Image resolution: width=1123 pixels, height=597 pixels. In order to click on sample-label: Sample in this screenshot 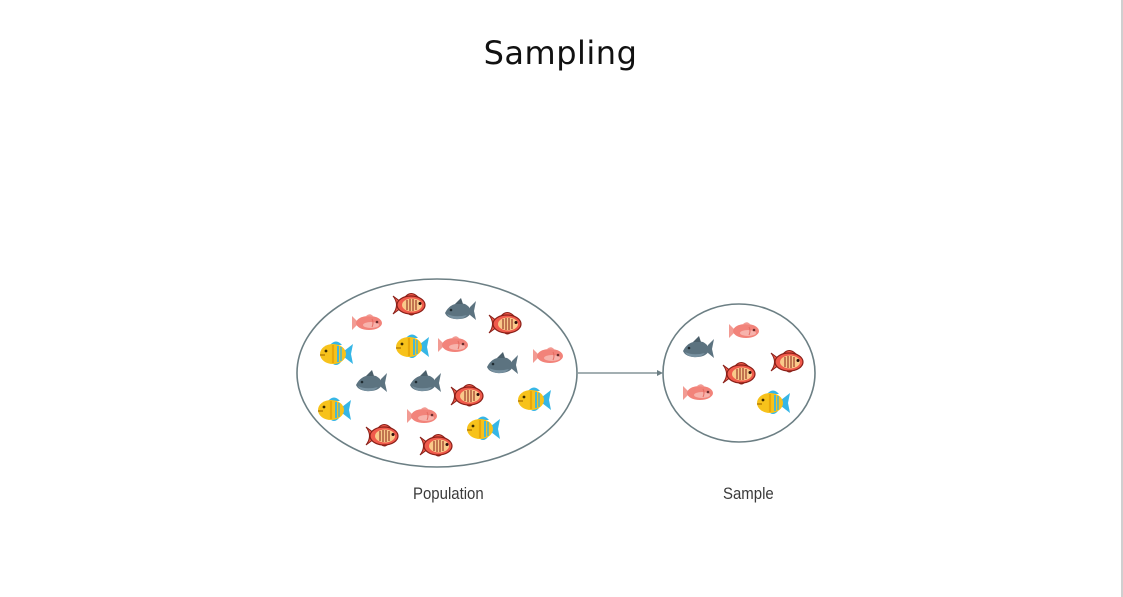, I will do `click(748, 493)`.